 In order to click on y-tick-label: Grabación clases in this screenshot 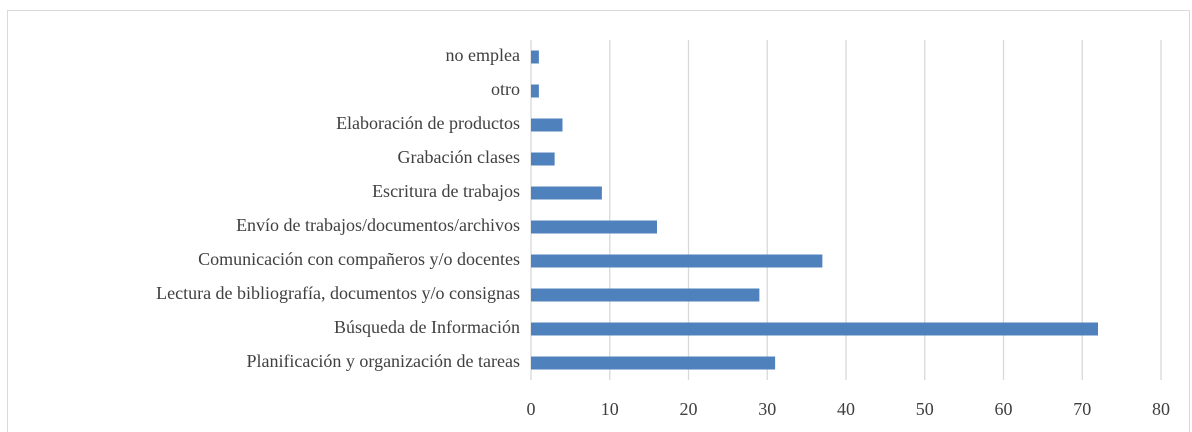, I will do `click(459, 157)`.